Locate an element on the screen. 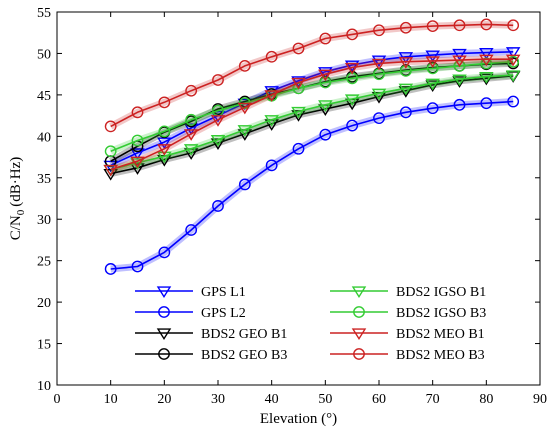 The image size is (550, 440). legend-label: BDS2 GEO B3 is located at coordinates (244, 355).